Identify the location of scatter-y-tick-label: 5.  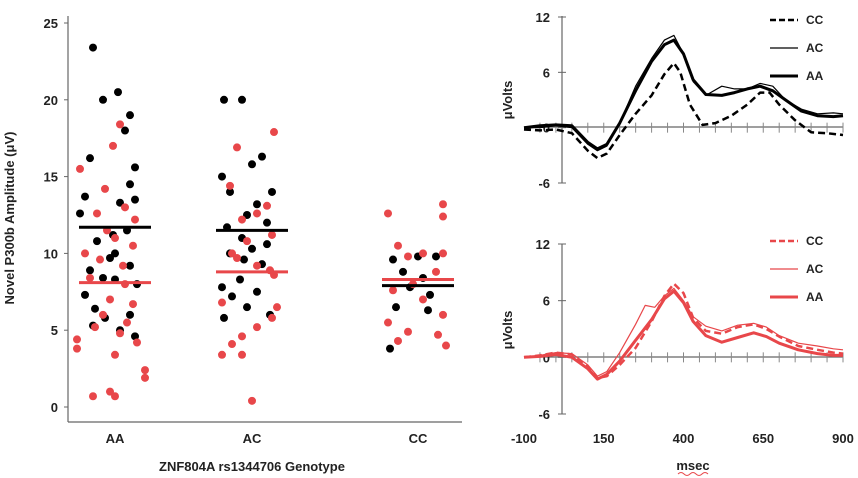
(54, 330).